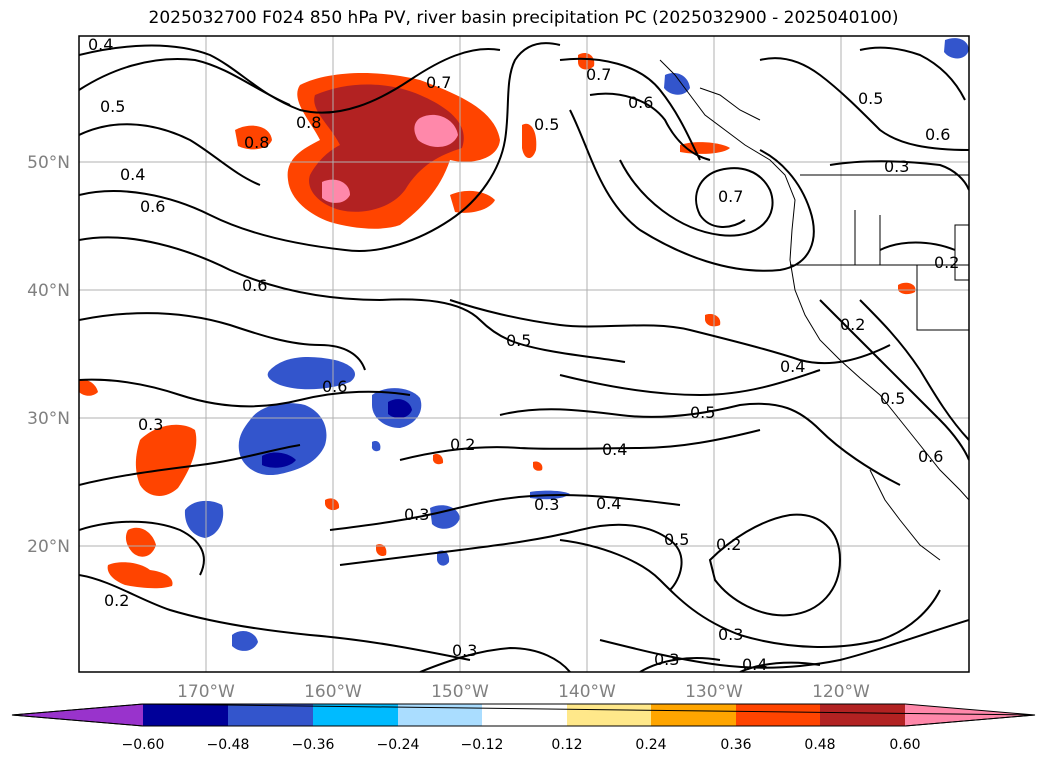 The image size is (1047, 765). I want to click on lat-label: 40°N, so click(48, 291).